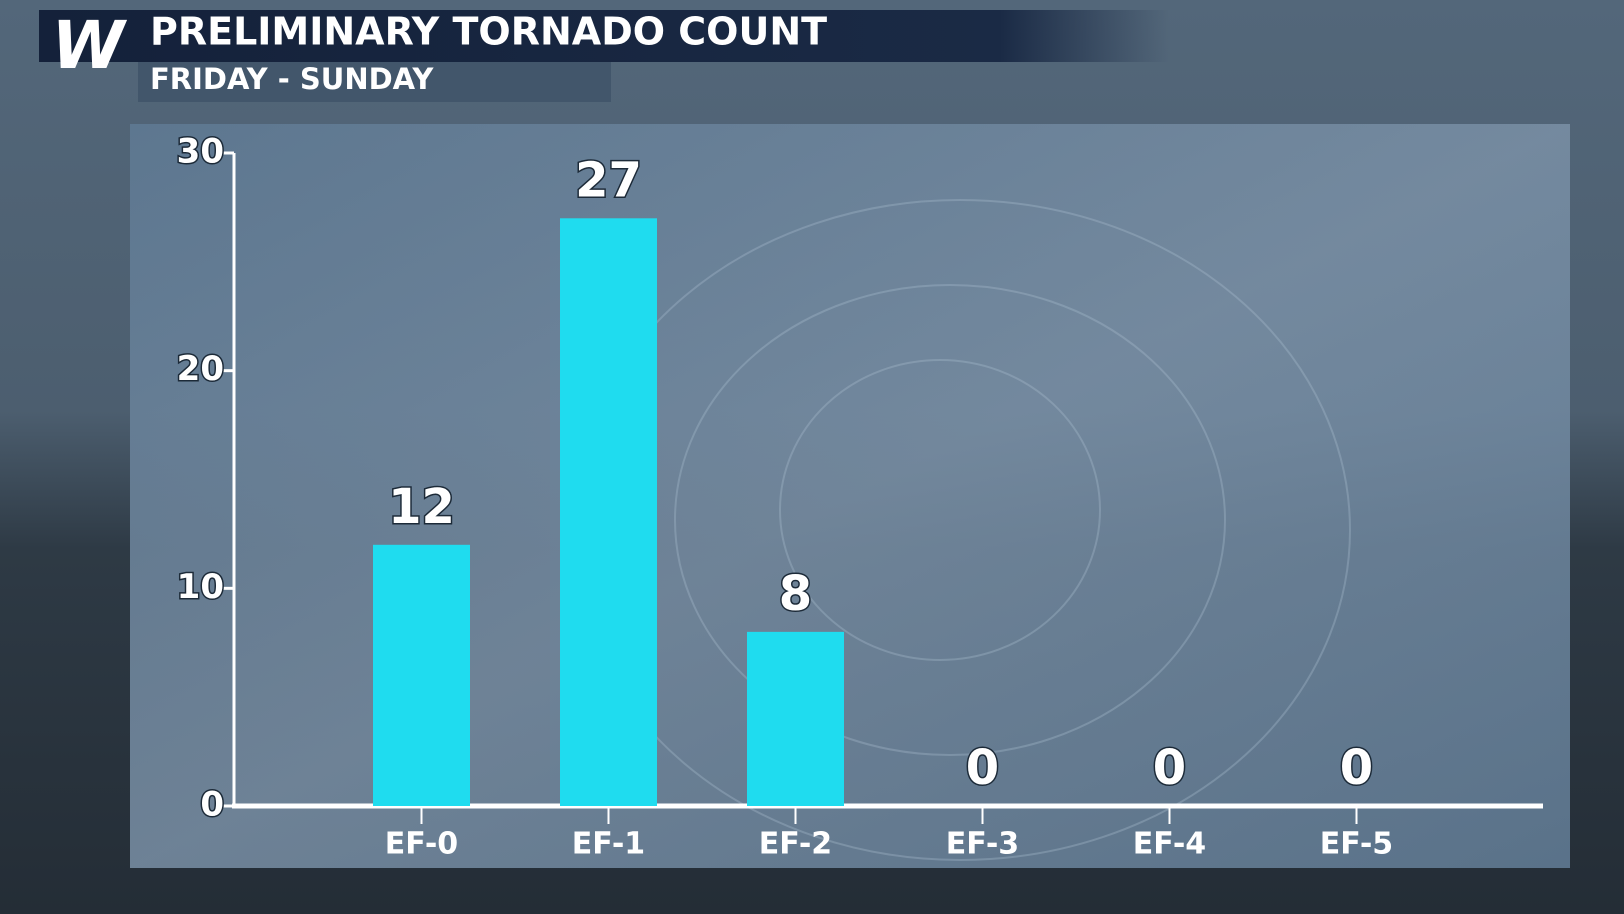 Image resolution: width=1624 pixels, height=914 pixels. I want to click on x-tick-label: EF-1, so click(608, 844).